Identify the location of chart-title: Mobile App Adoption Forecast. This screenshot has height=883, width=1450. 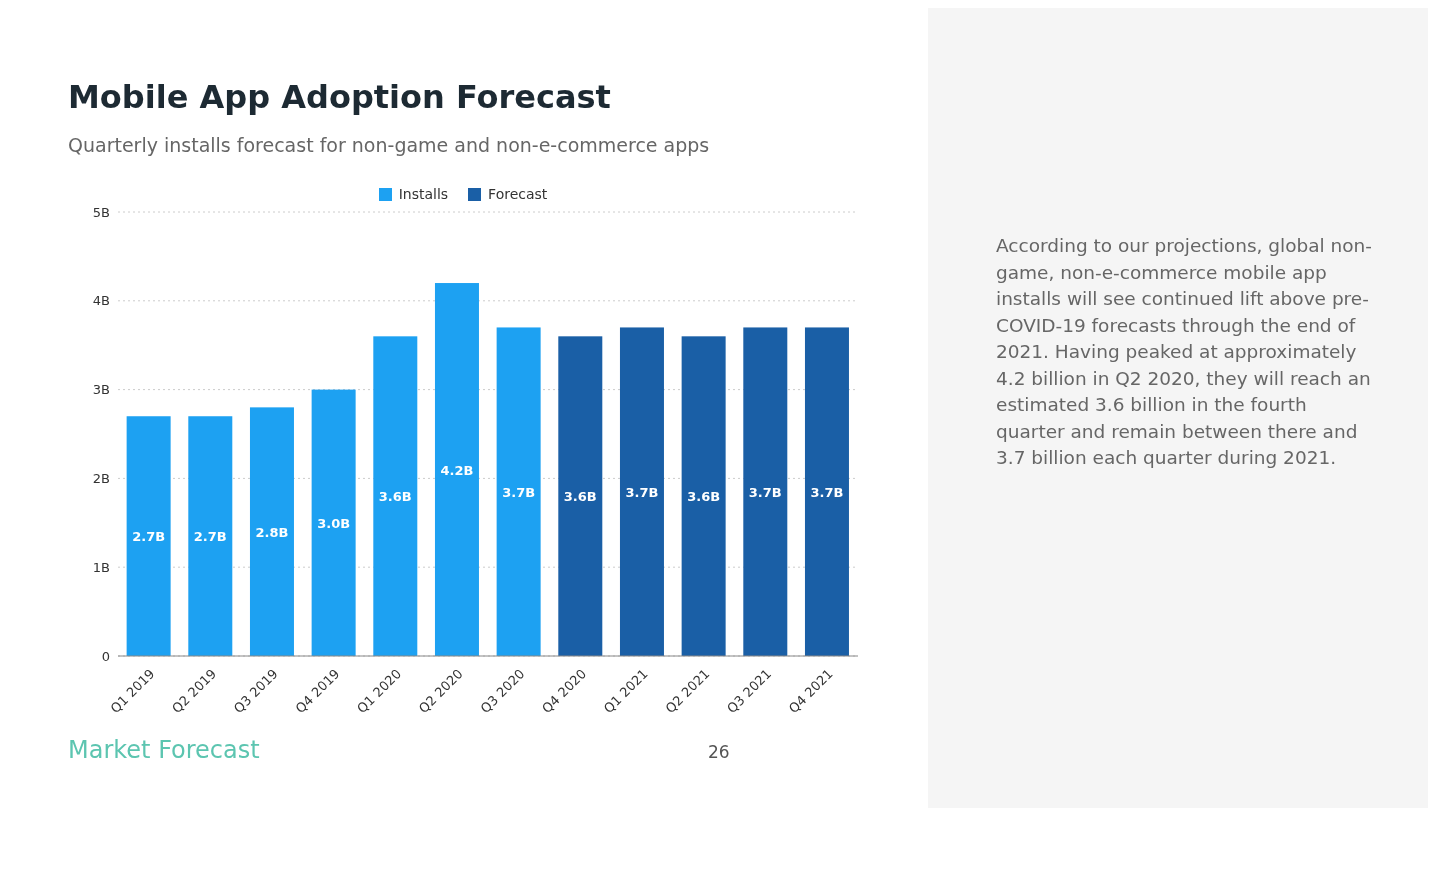
(340, 97).